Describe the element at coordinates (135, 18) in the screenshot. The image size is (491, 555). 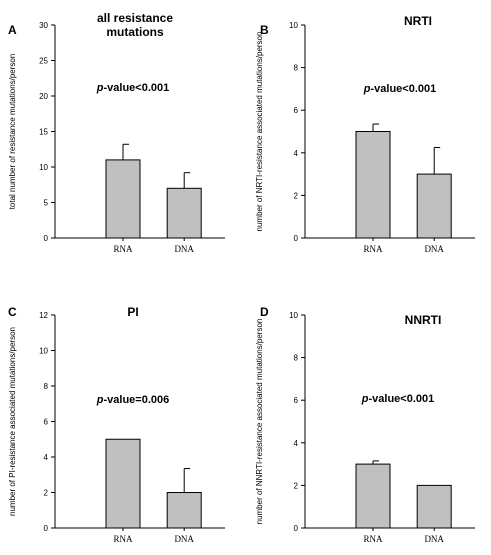
I see `chart-title: all resistance` at that location.